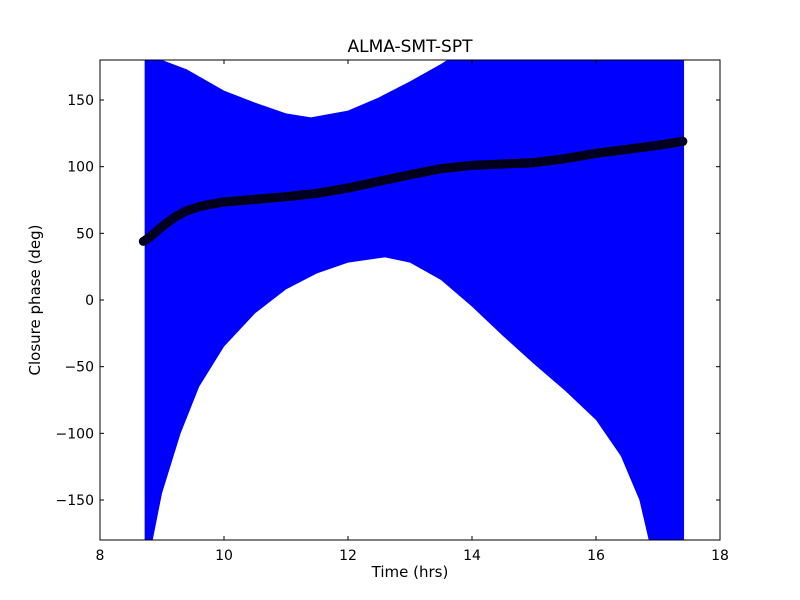  I want to click on x-tick-label: 12, so click(348, 556).